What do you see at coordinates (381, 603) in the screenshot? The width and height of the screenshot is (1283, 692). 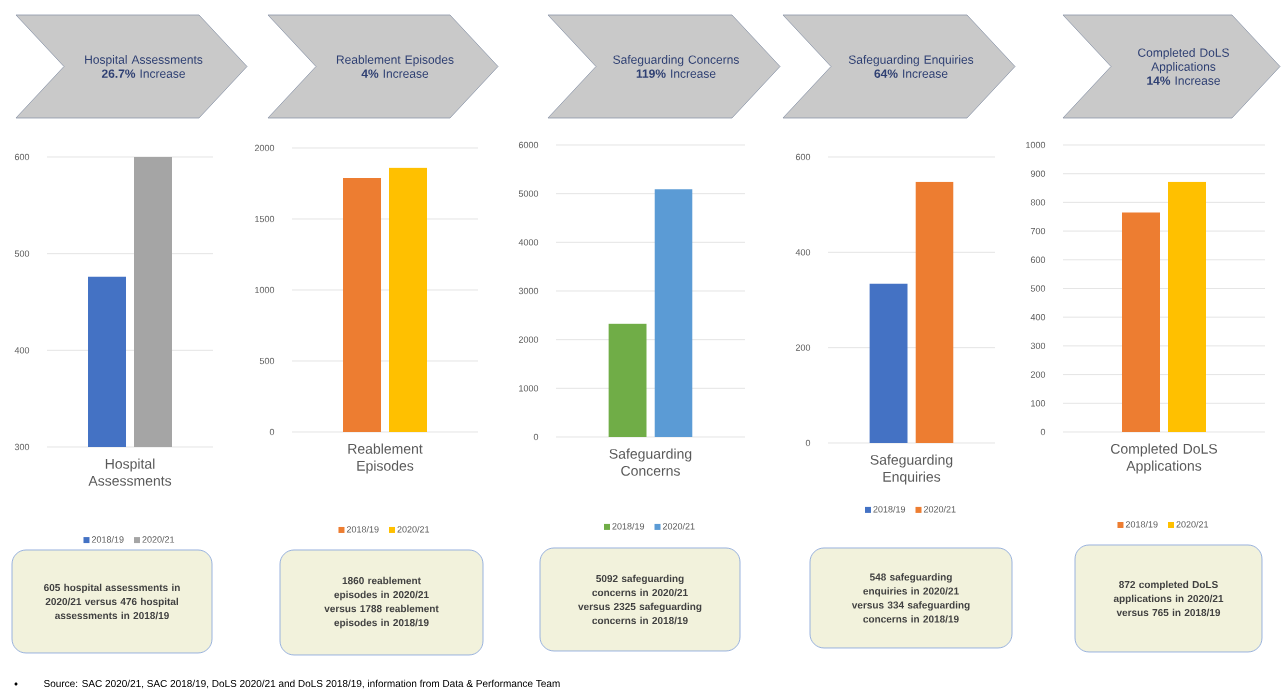 I see `text: 1860 reablement episodes in 2020/21 versus 1788 reablement episodes in 2018/19` at bounding box center [381, 603].